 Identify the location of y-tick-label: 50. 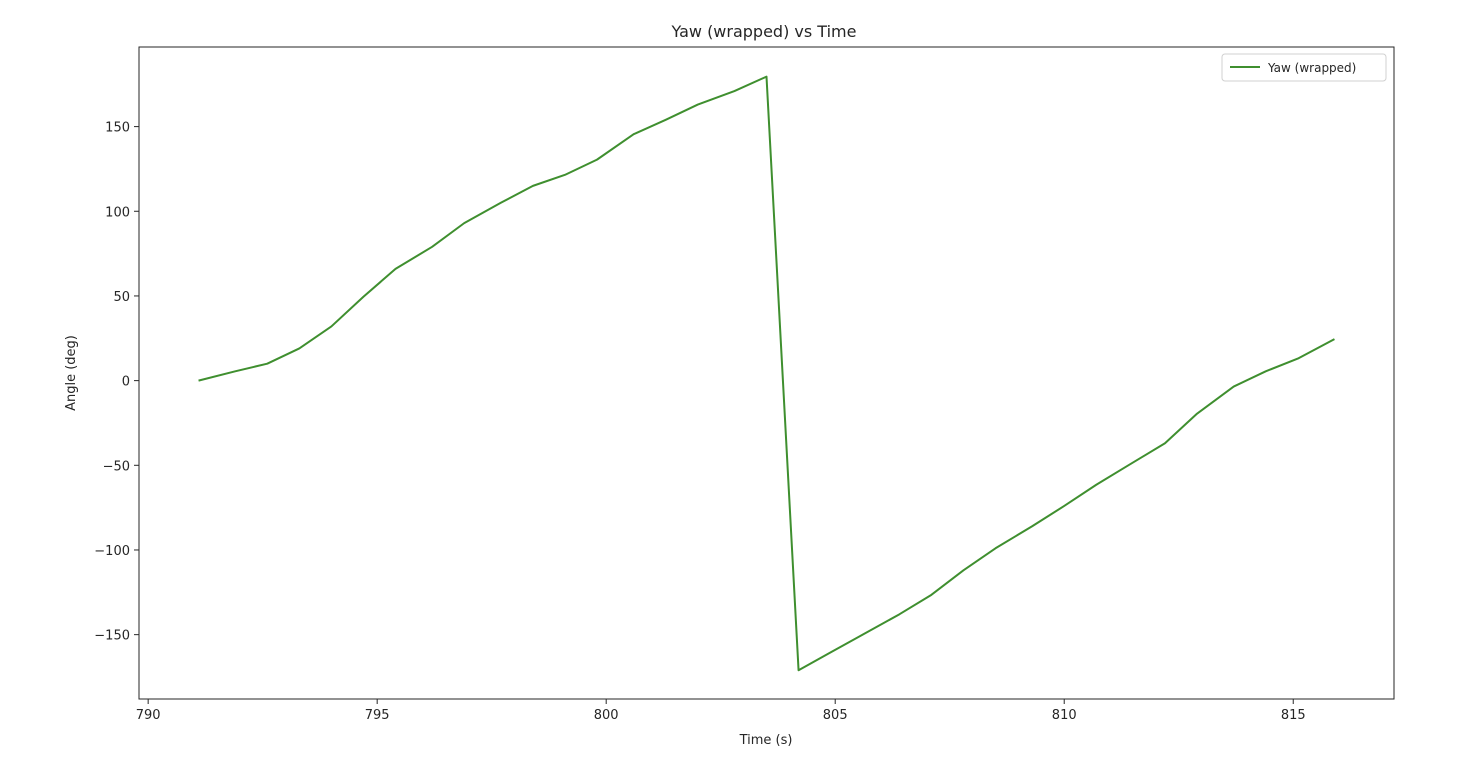
(121, 297).